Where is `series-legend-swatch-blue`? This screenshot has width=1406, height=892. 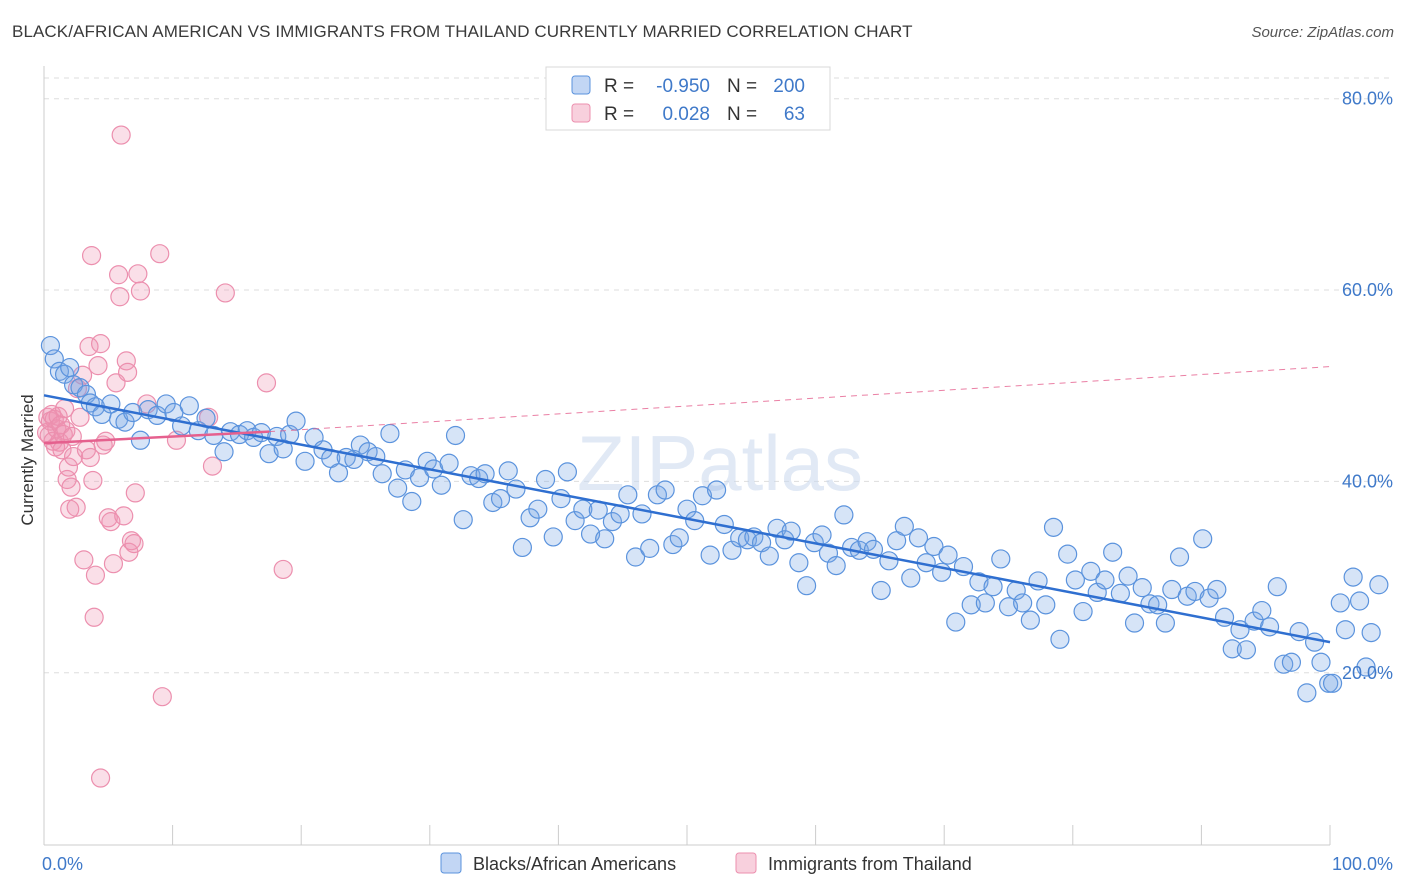 series-legend-swatch-blue is located at coordinates (451, 863).